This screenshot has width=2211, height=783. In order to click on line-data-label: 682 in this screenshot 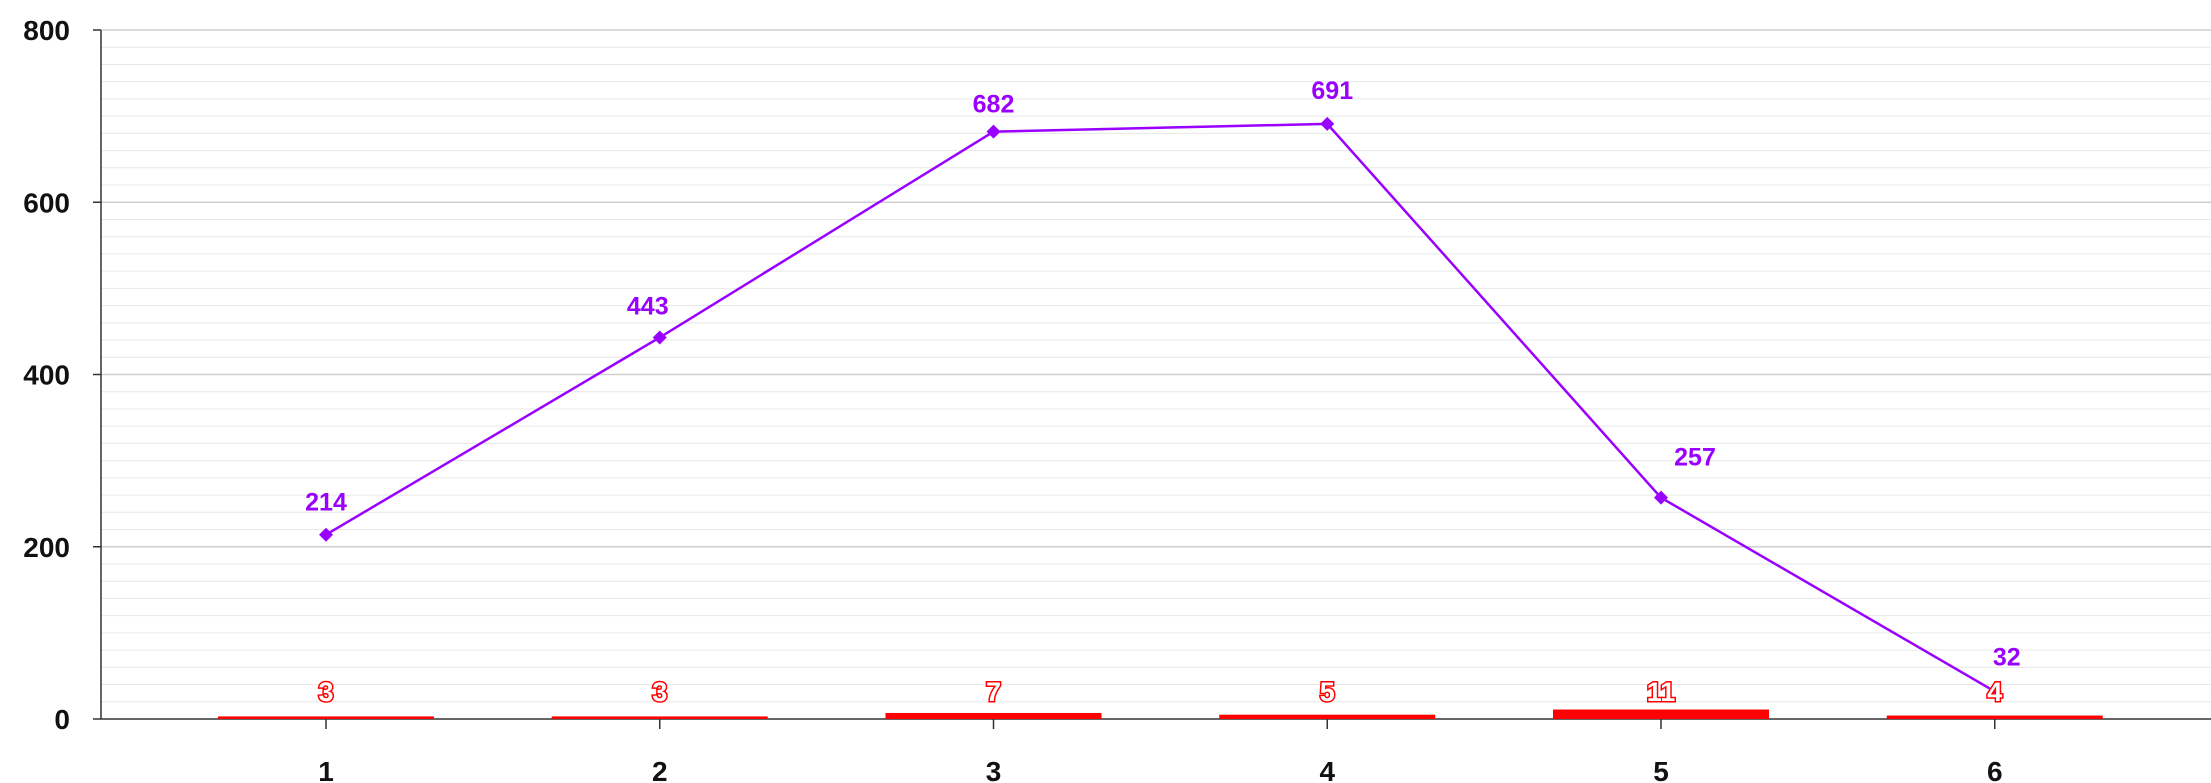, I will do `click(994, 105)`.